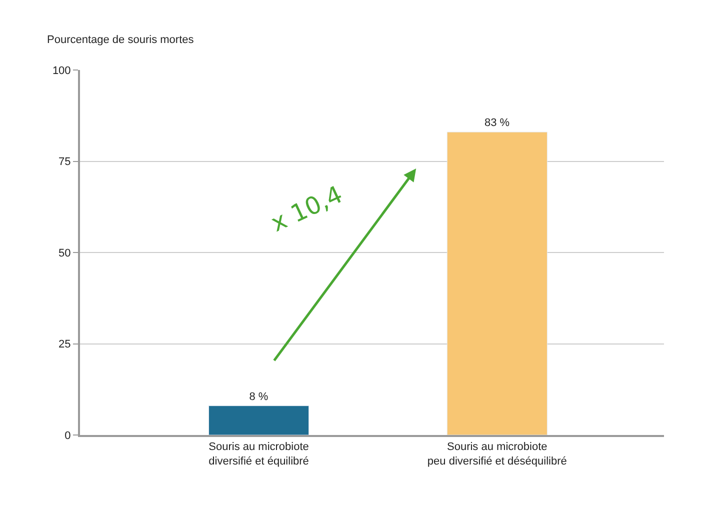 The image size is (704, 505). I want to click on data-label: 83 %, so click(497, 123).